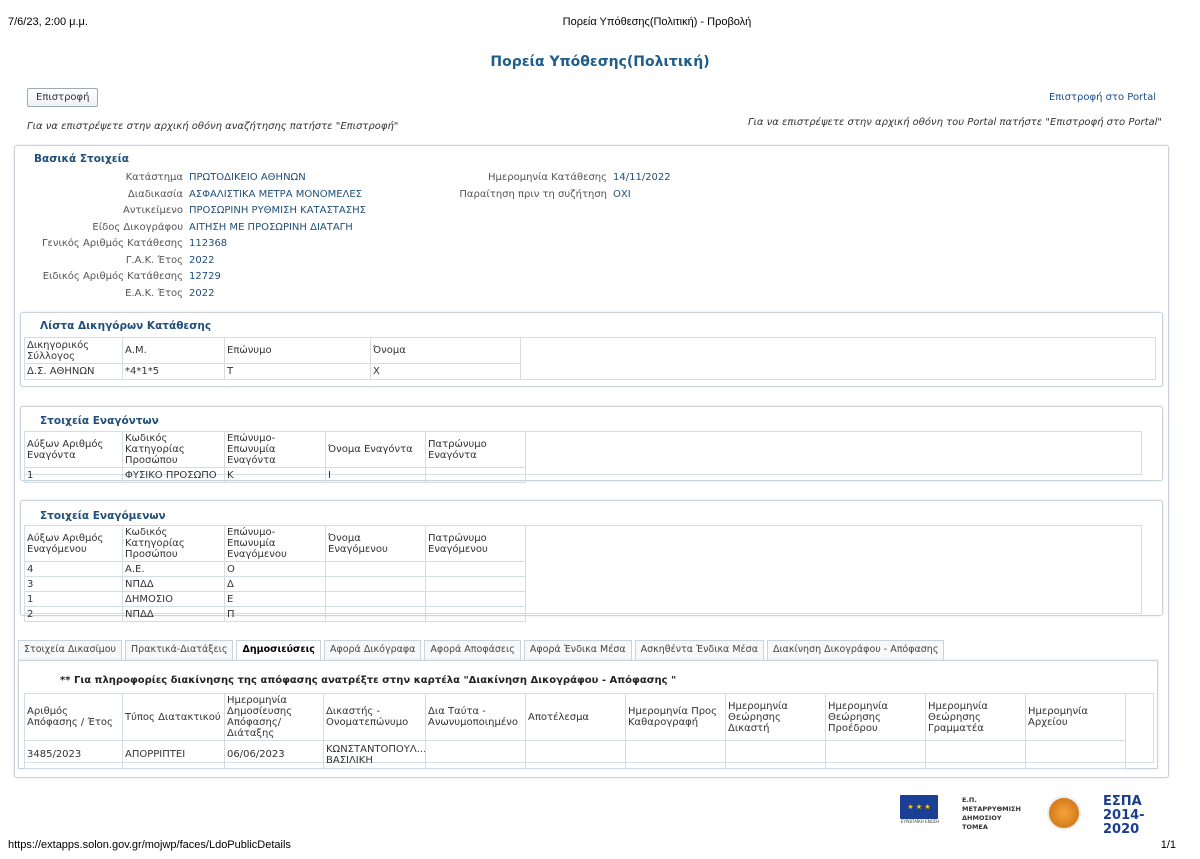  Describe the element at coordinates (577, 650) in the screenshot. I see `tab-6: Αφορά Ένδικα Μέσα` at that location.